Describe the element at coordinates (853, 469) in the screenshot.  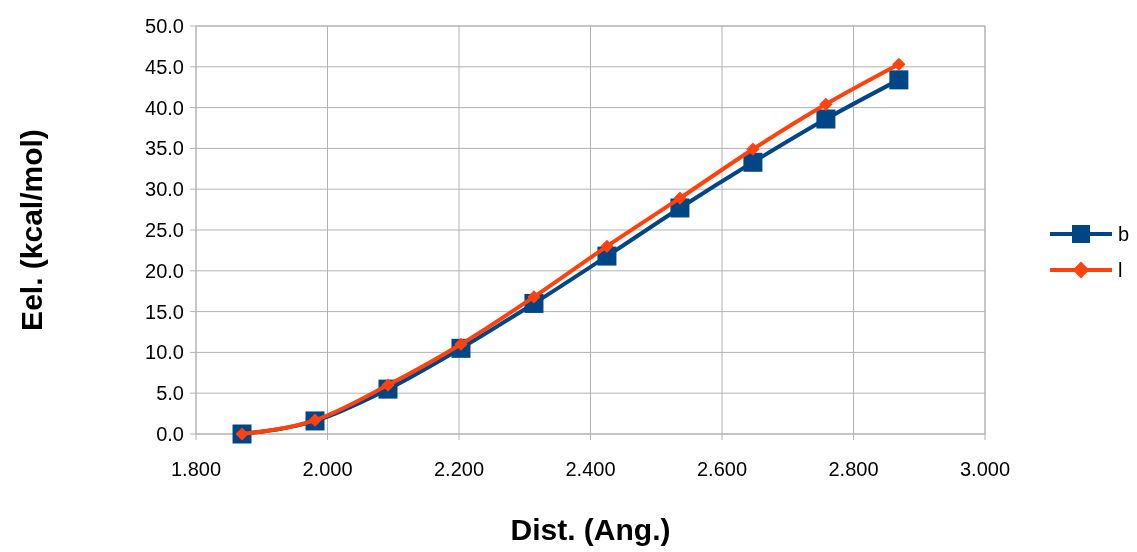
I see `x-tick-label: 2.800` at that location.